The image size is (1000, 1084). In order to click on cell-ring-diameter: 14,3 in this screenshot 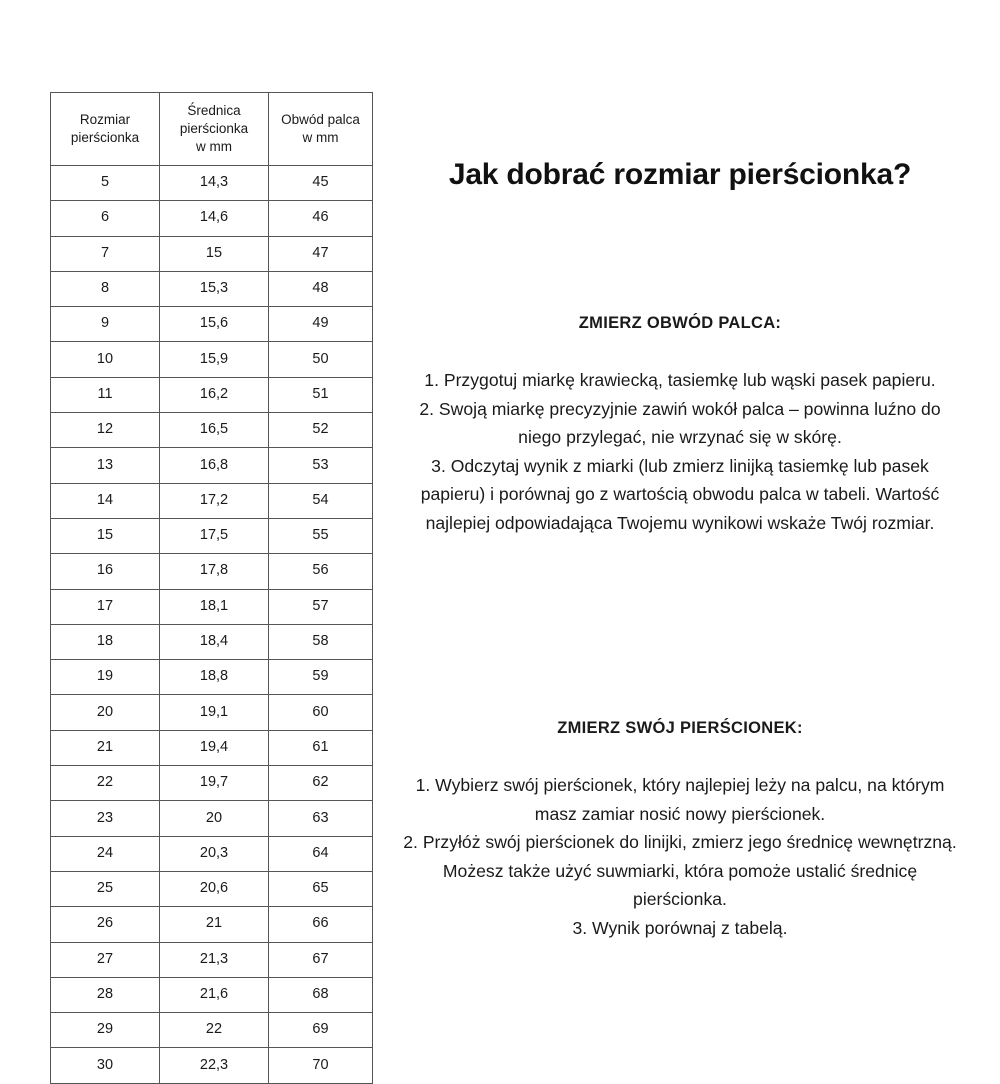, I will do `click(214, 183)`.